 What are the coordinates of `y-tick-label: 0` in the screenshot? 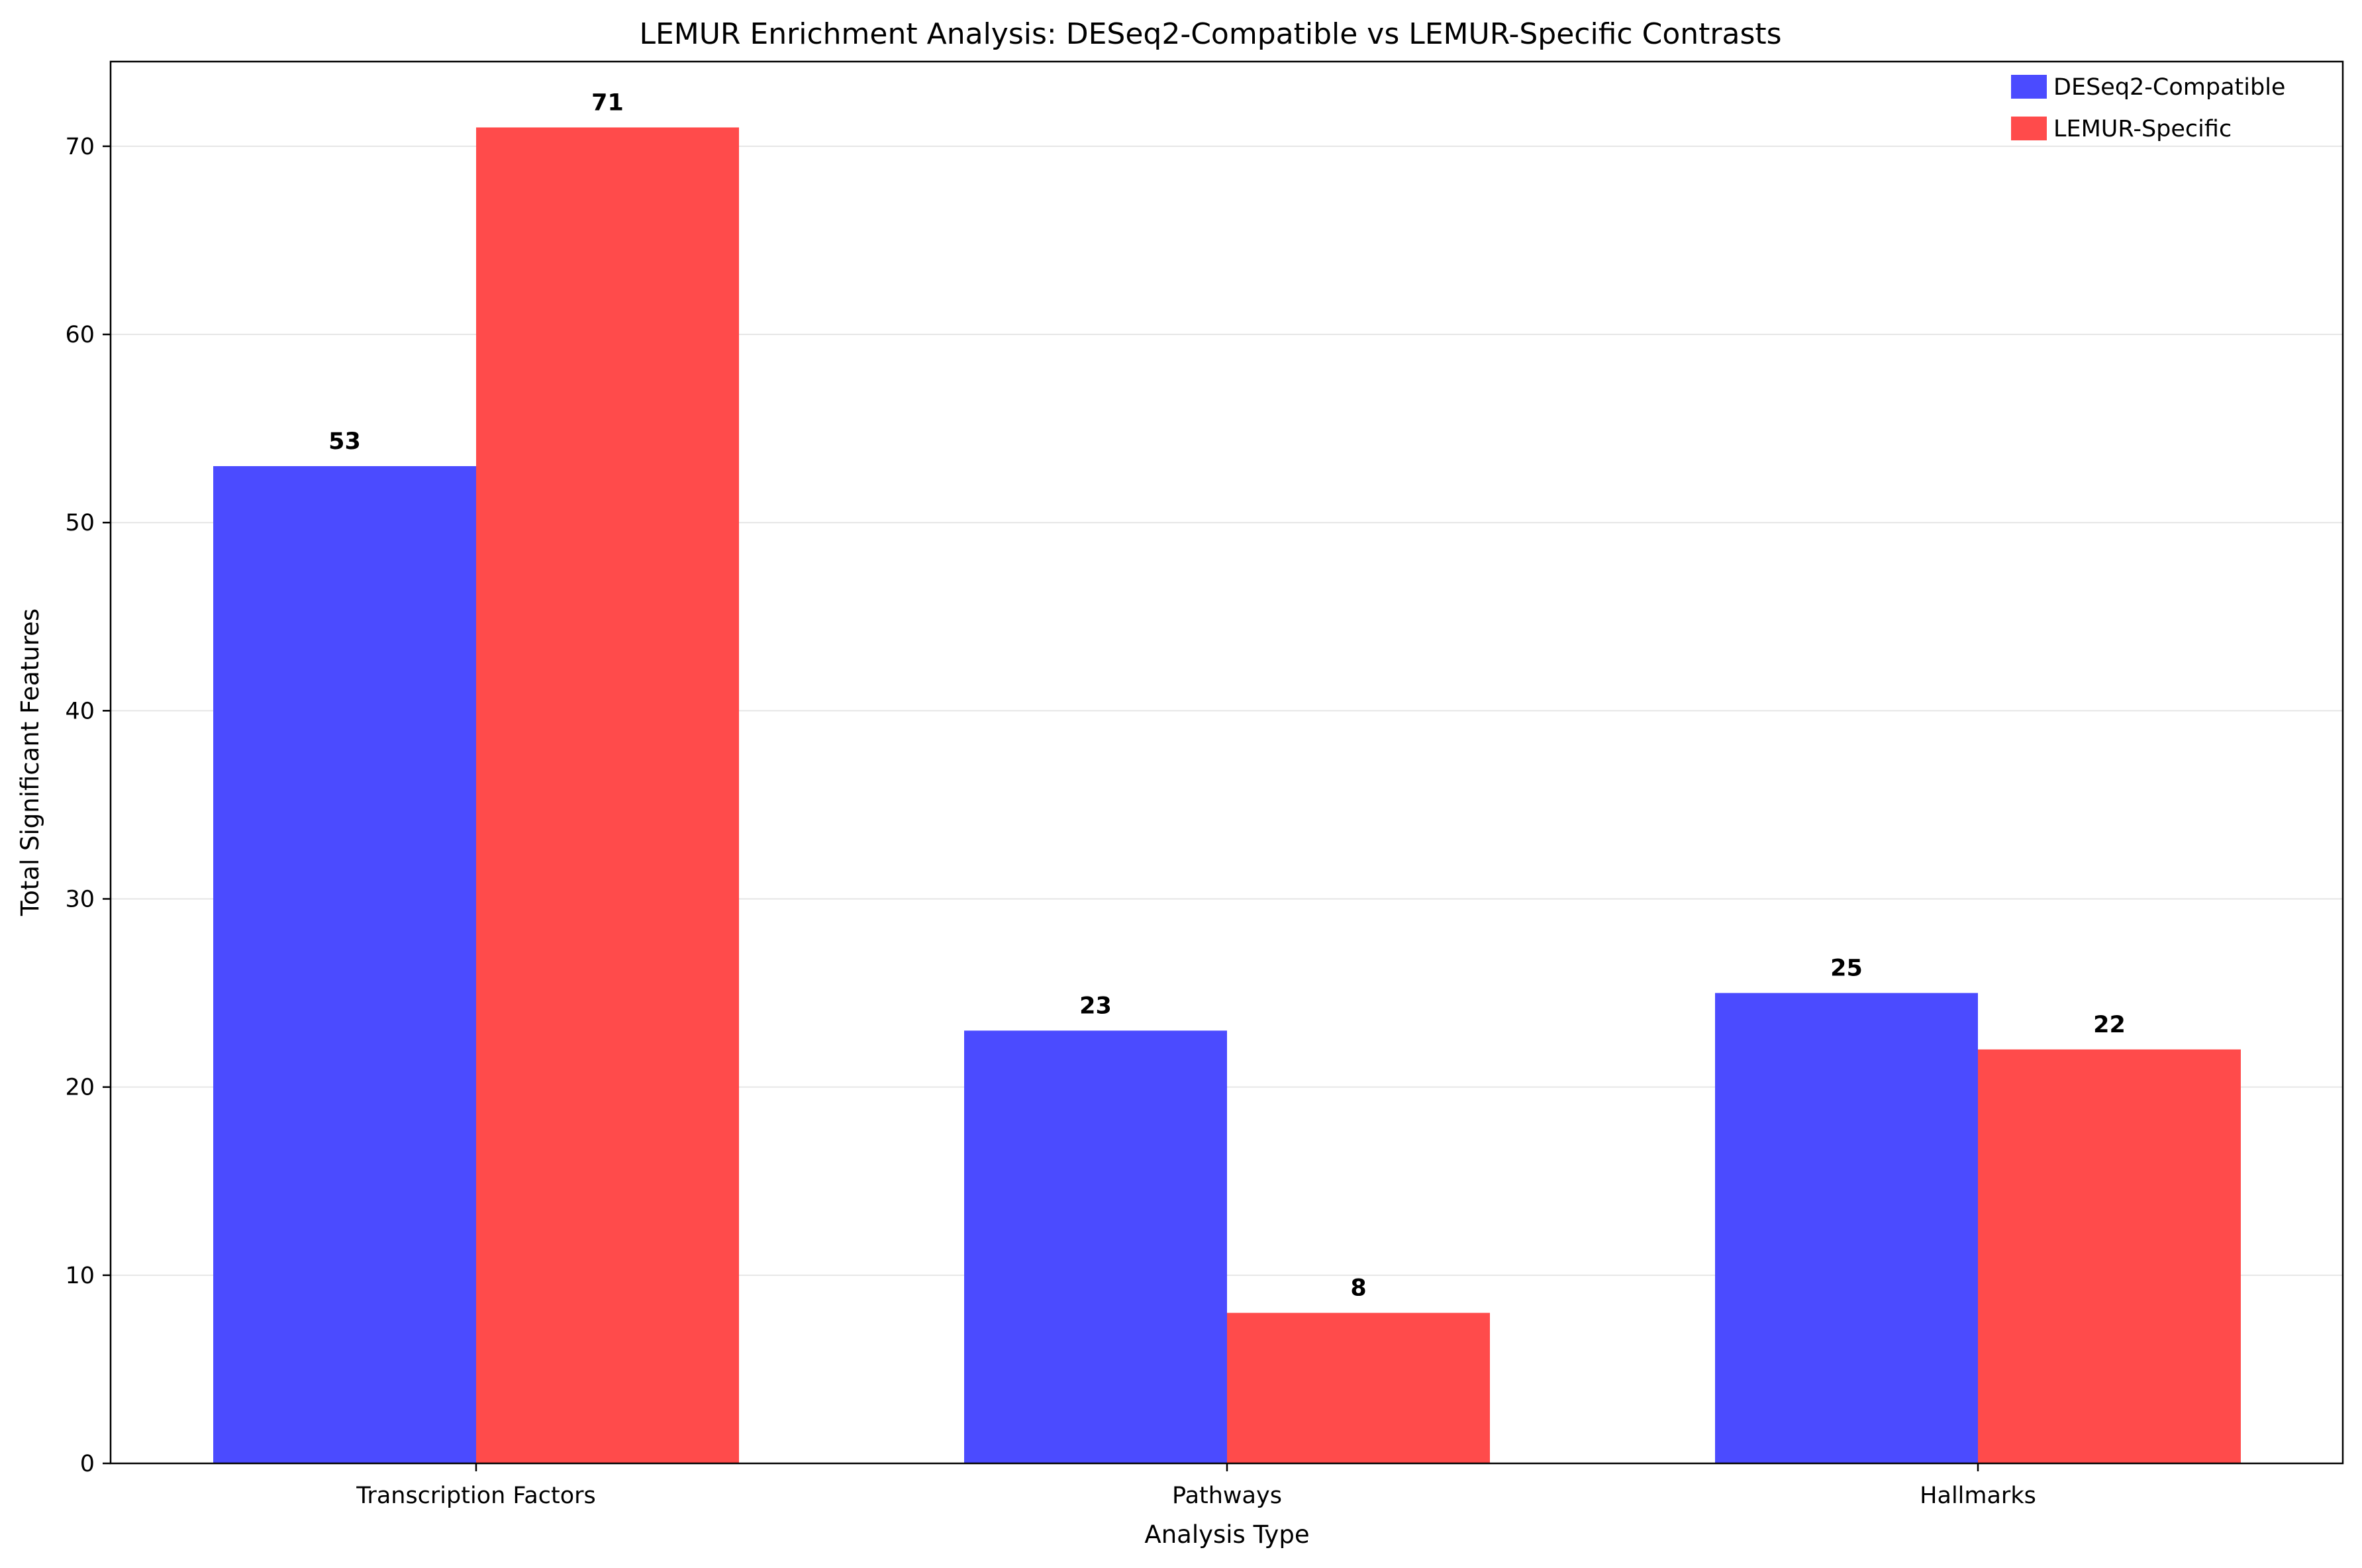 It's located at (88, 1464).